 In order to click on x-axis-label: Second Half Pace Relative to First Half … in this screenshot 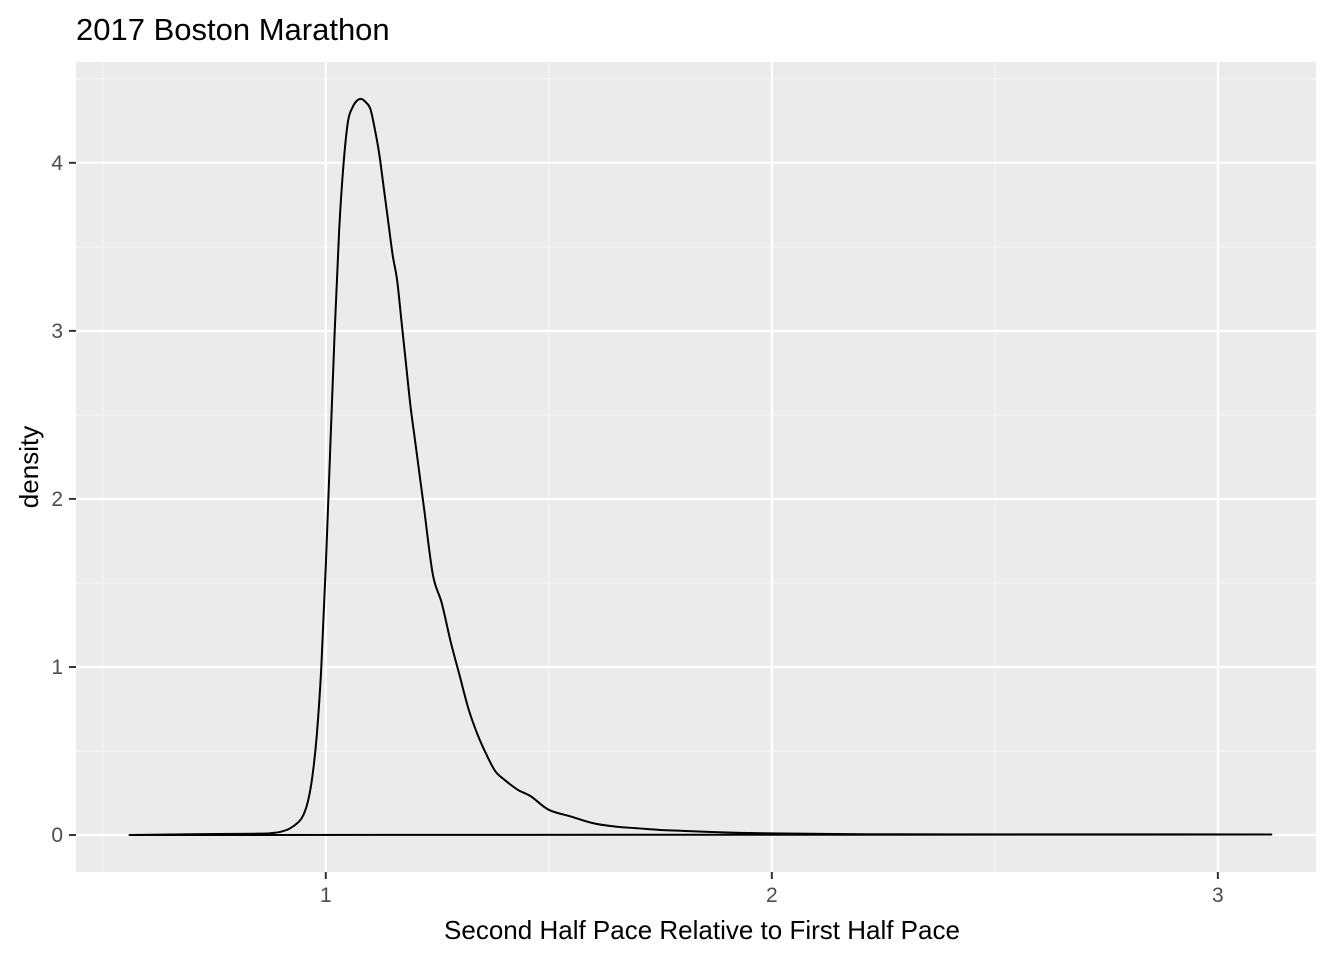, I will do `click(702, 930)`.